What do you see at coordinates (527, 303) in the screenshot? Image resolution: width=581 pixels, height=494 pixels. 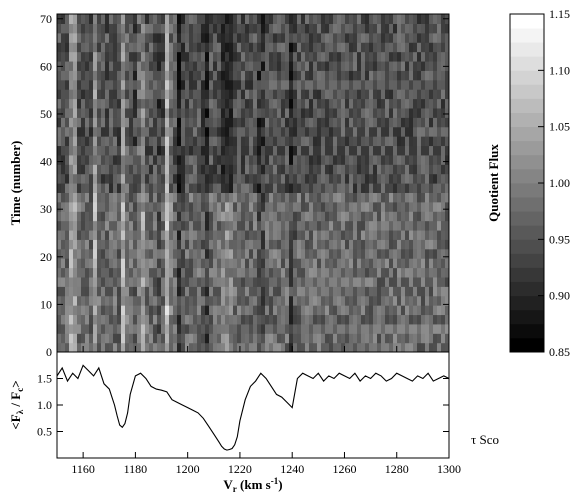 I see `colorbar-band` at bounding box center [527, 303].